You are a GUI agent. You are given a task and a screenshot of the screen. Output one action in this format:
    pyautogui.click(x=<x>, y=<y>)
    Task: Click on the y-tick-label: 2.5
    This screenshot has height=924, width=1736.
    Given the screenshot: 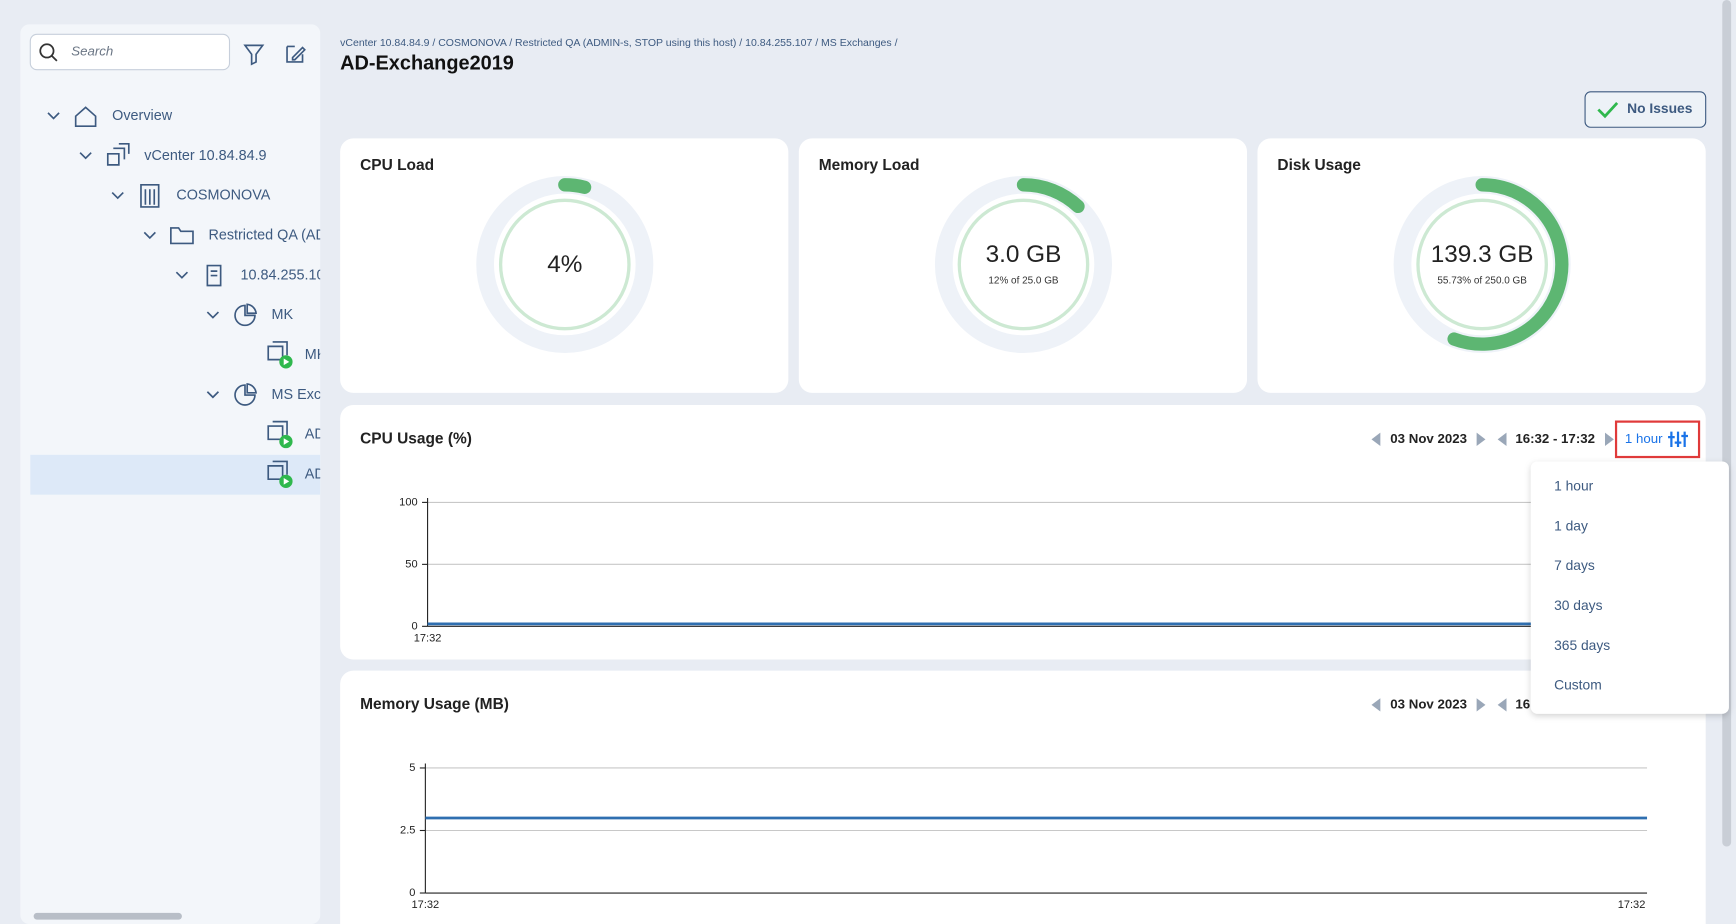 What is the action you would take?
    pyautogui.click(x=407, y=830)
    